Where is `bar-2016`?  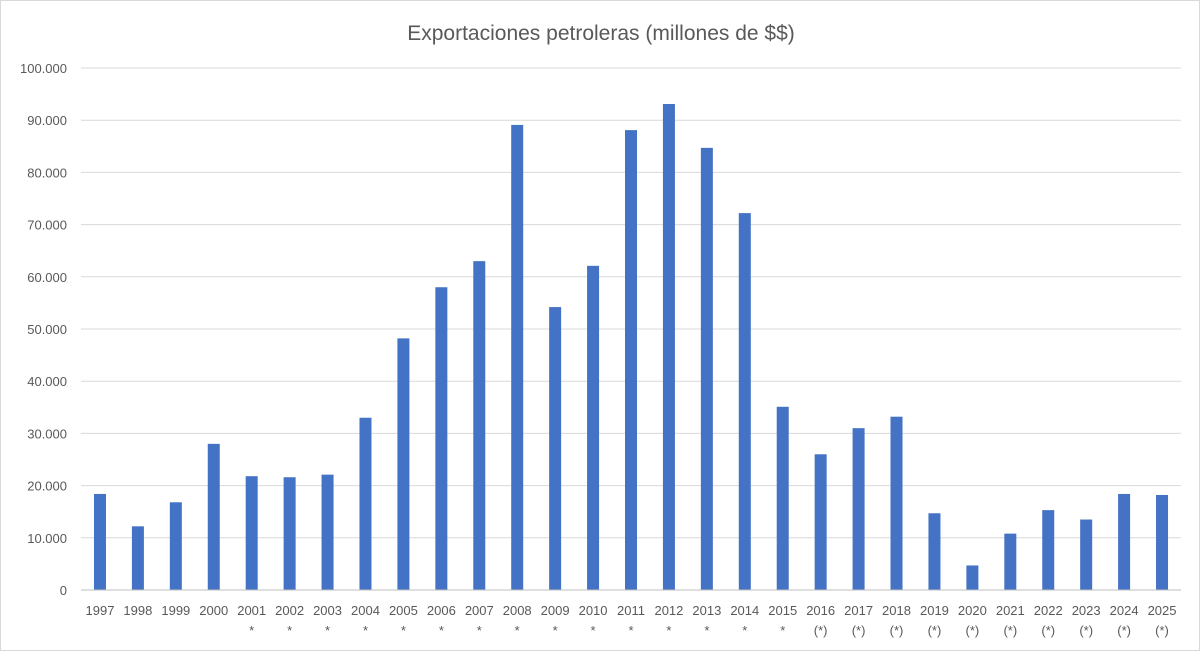 bar-2016 is located at coordinates (820, 522).